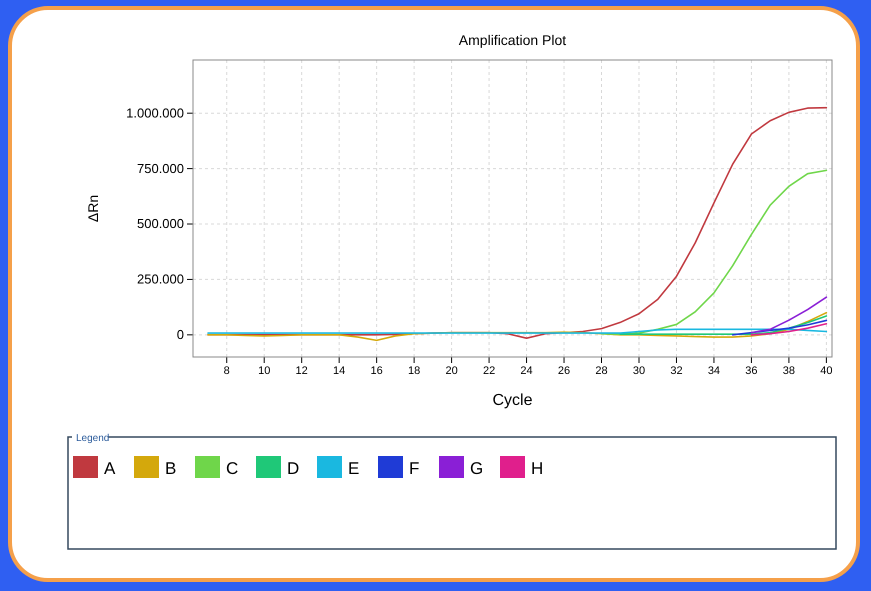 The height and width of the screenshot is (591, 871). Describe the element at coordinates (477, 468) in the screenshot. I see `legend-label: G` at that location.